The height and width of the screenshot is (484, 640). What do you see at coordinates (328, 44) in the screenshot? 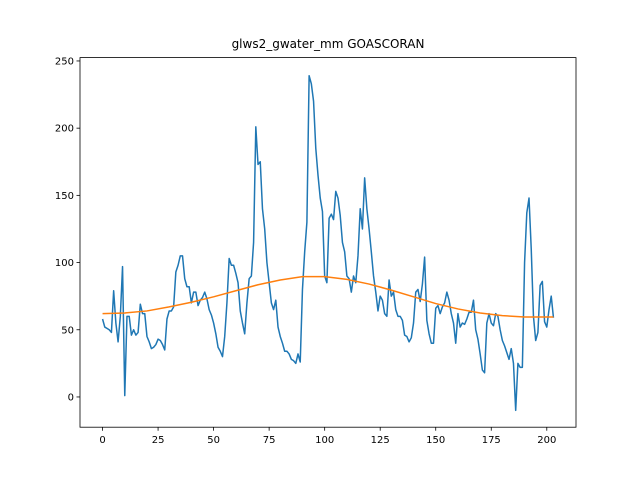
I see `chart-title: glws2_gwater_mm GOASCORAN` at bounding box center [328, 44].